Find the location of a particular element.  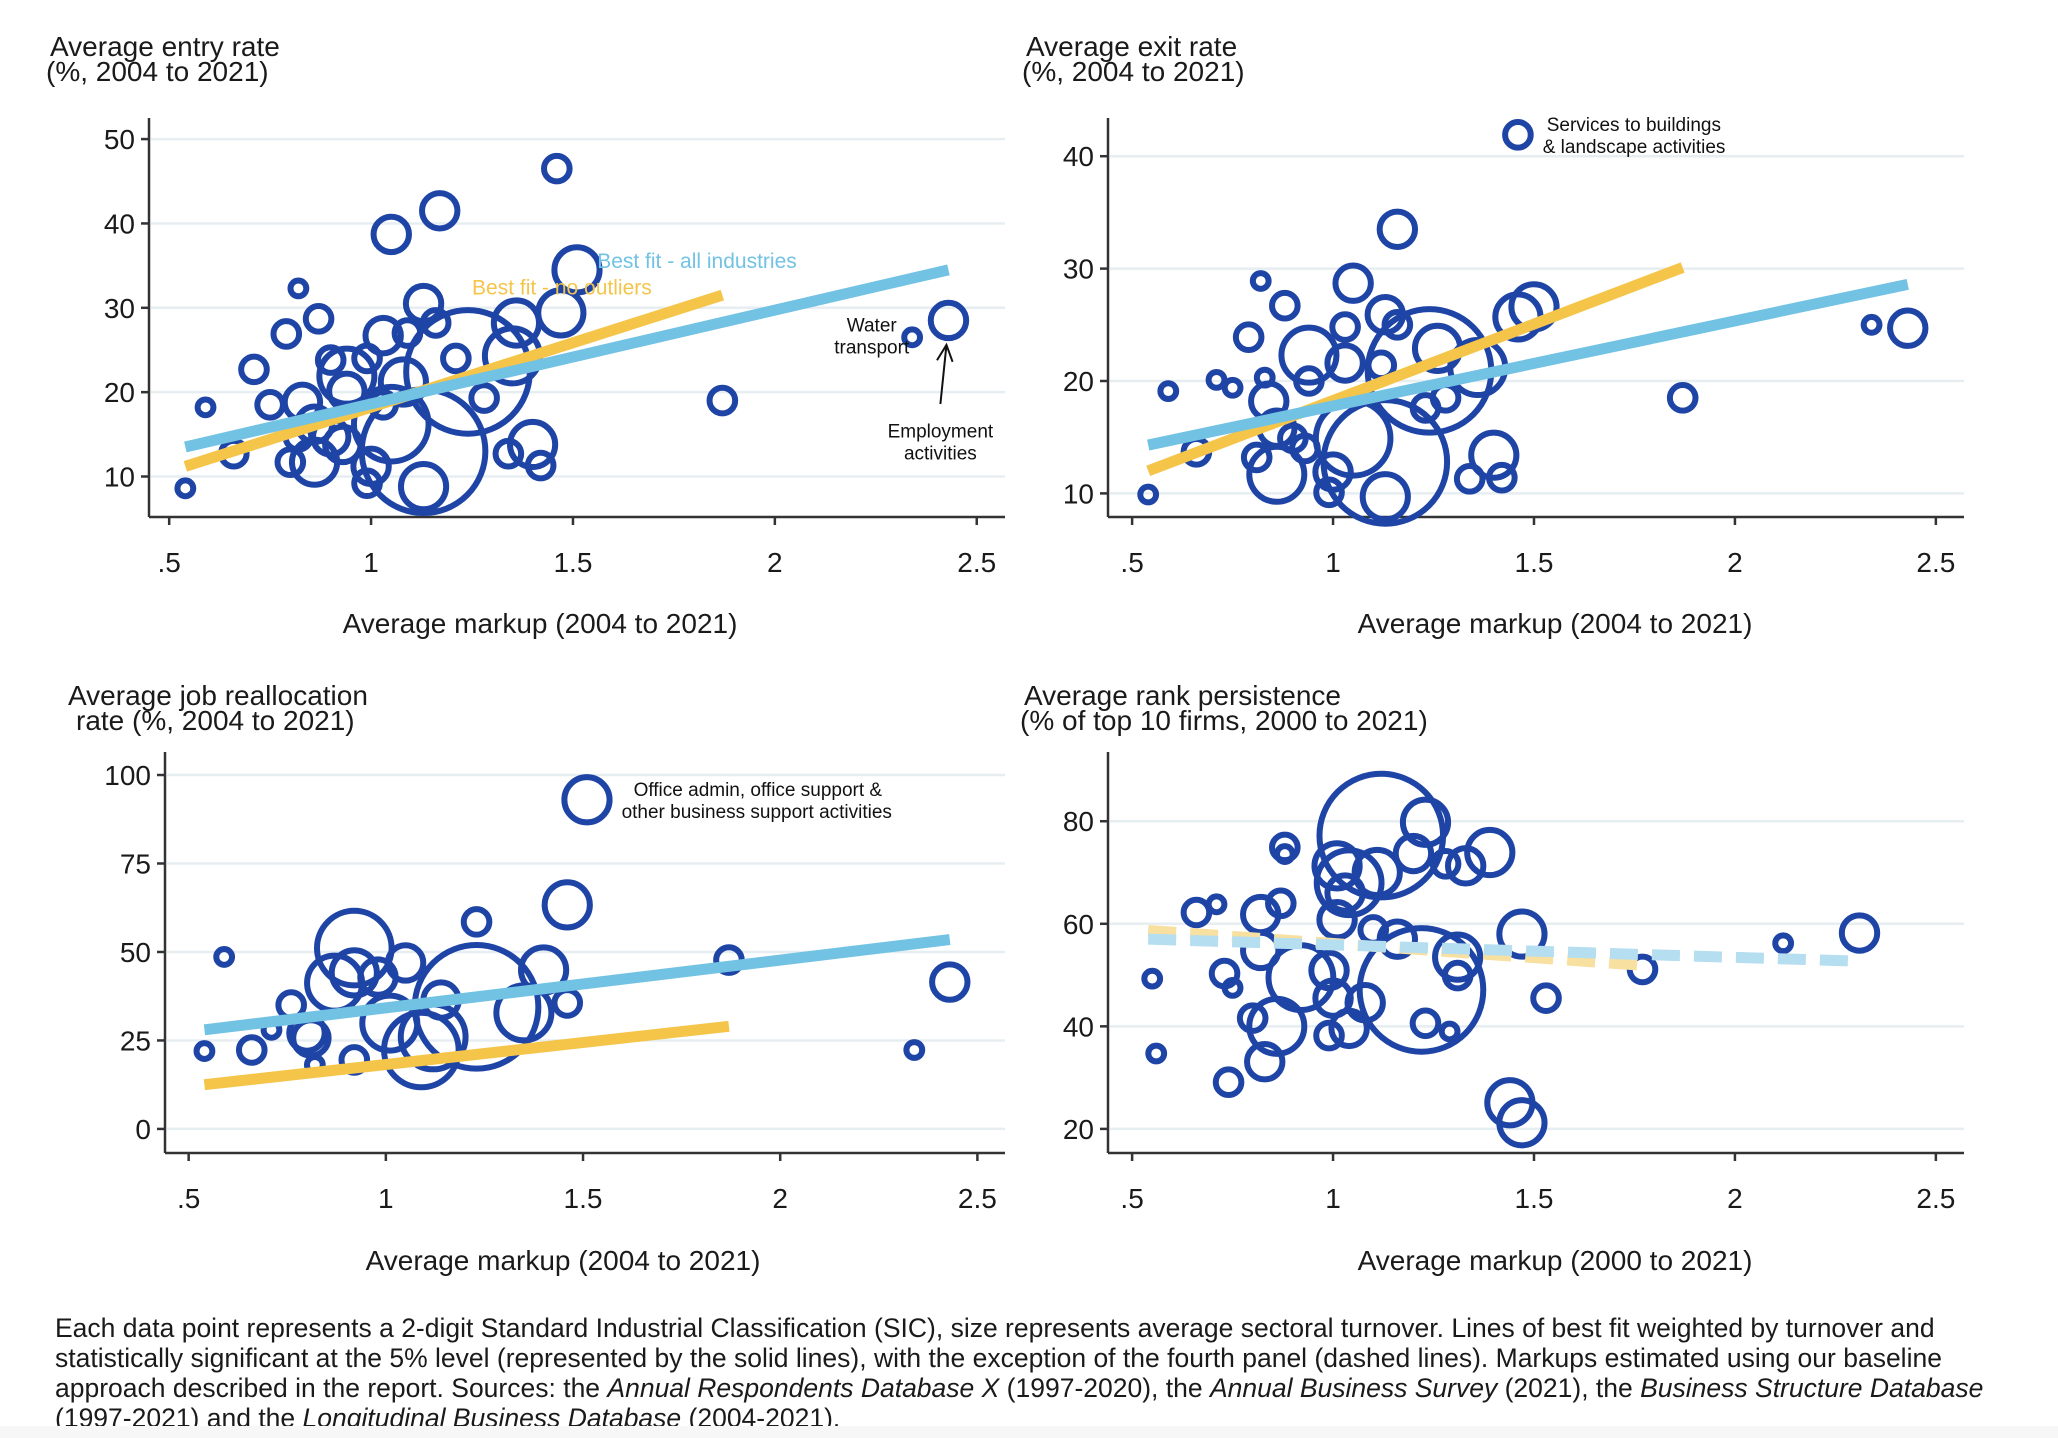

footnote-text: (2021), the is located at coordinates (1569, 1388).